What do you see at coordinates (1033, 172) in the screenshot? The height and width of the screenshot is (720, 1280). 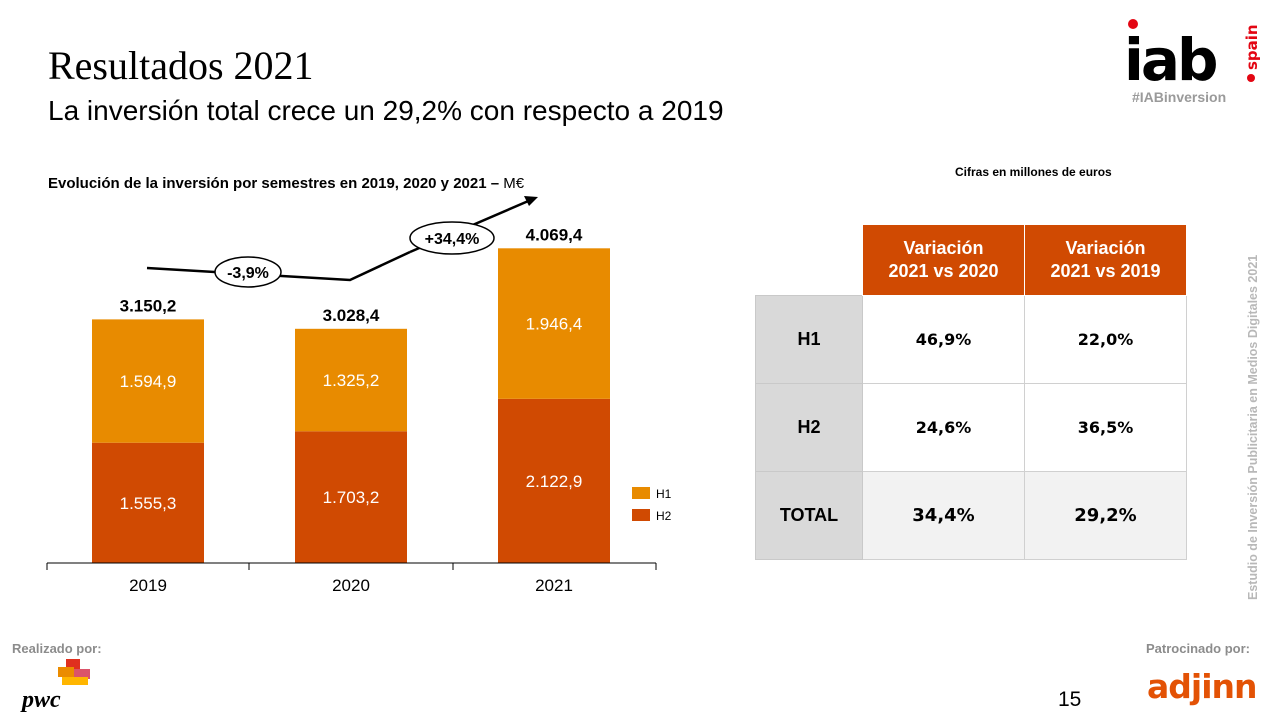 I see `table-note: Cifras en millones de euros` at bounding box center [1033, 172].